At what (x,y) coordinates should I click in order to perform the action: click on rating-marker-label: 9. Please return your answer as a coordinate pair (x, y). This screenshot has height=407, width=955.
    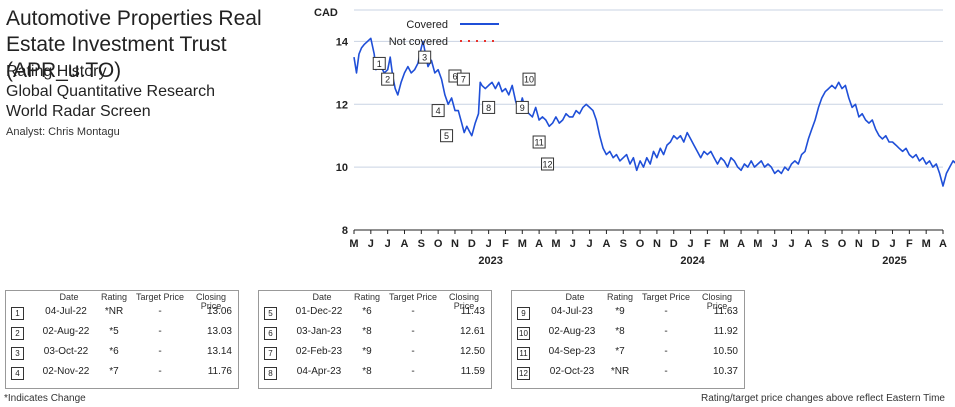
    Looking at the image, I should click on (522, 108).